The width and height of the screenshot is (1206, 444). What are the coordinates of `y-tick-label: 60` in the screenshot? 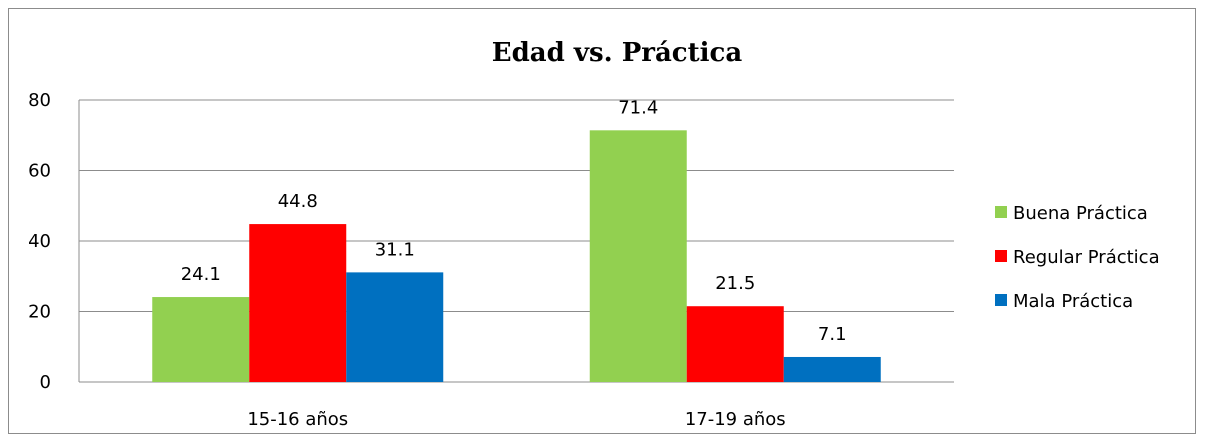 It's located at (39, 171).